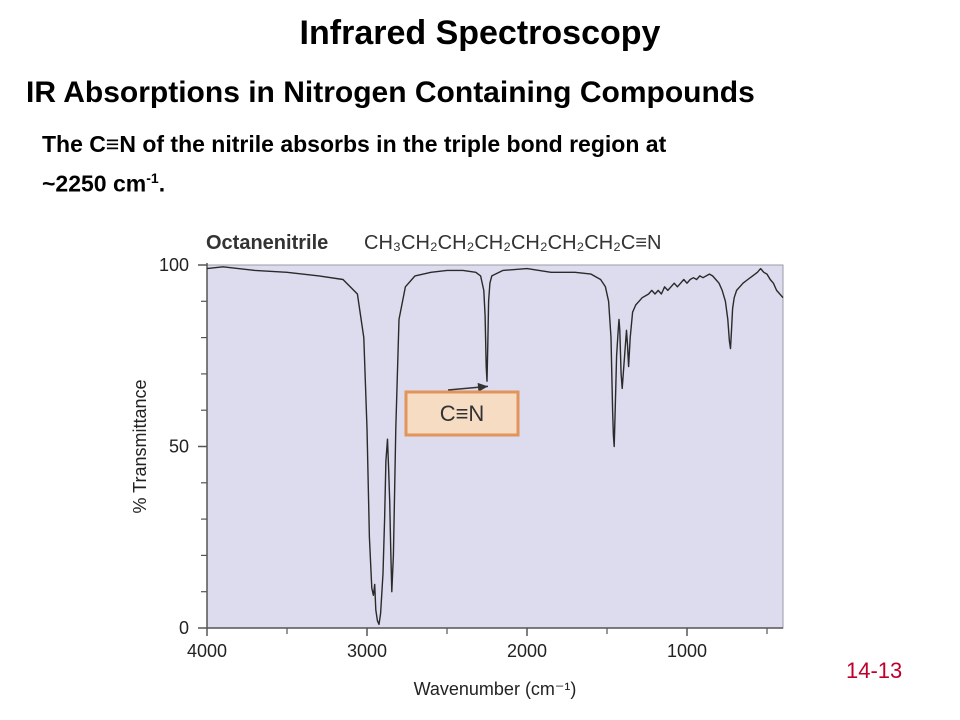  What do you see at coordinates (482, 387) in the screenshot?
I see `annotation-arrowhead` at bounding box center [482, 387].